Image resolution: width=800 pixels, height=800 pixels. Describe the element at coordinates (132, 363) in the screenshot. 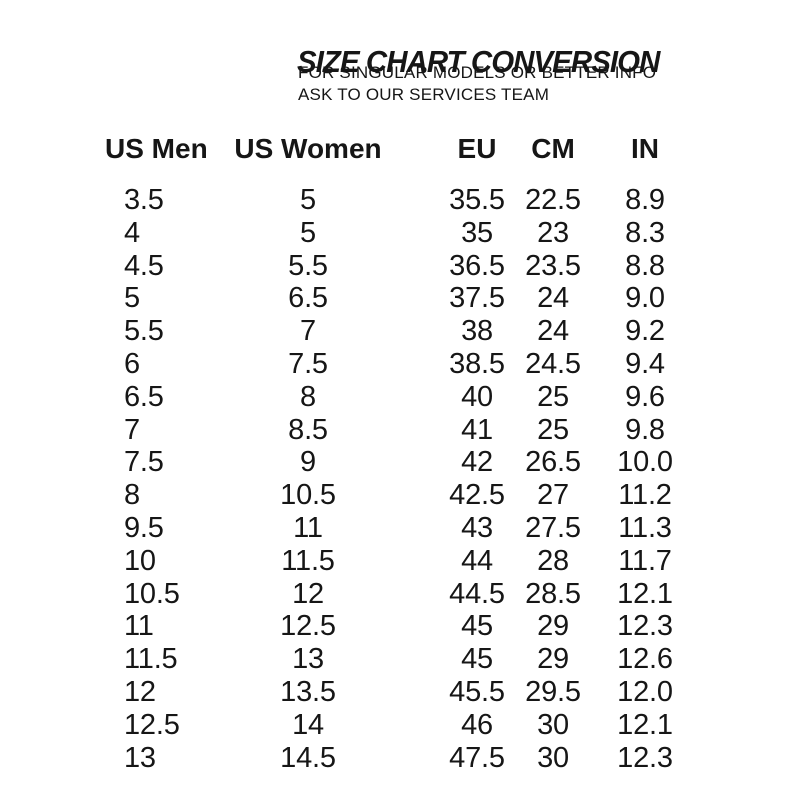

I see `size-value: 6` at that location.